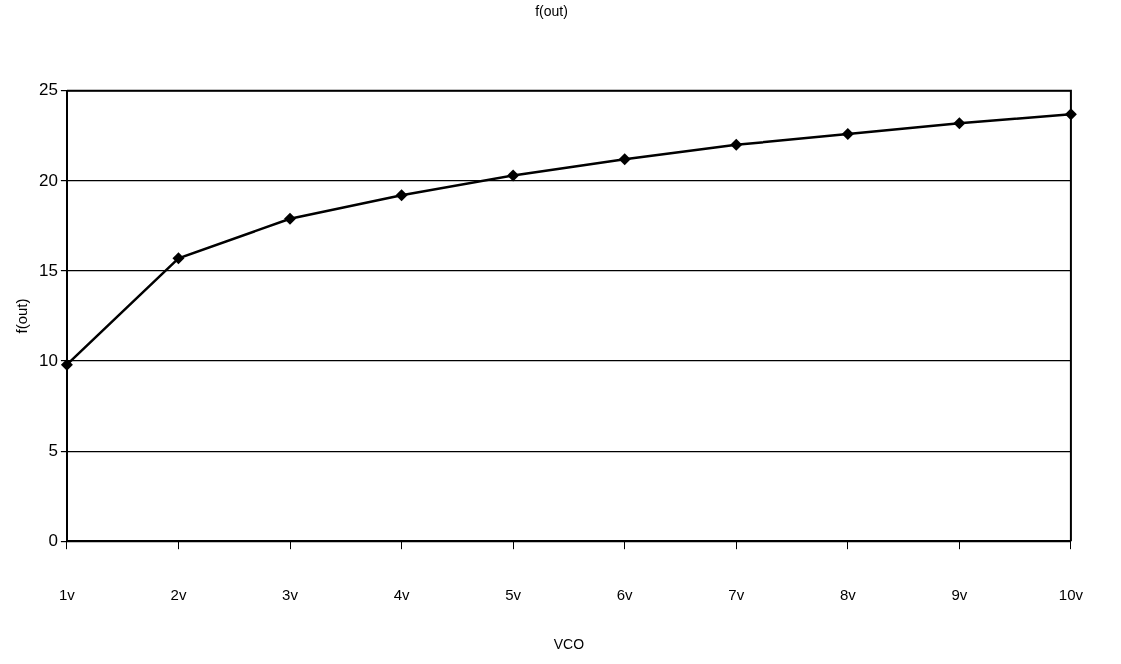 The width and height of the screenshot is (1121, 664). Describe the element at coordinates (48, 360) in the screenshot. I see `y-tick-label: 10` at that location.